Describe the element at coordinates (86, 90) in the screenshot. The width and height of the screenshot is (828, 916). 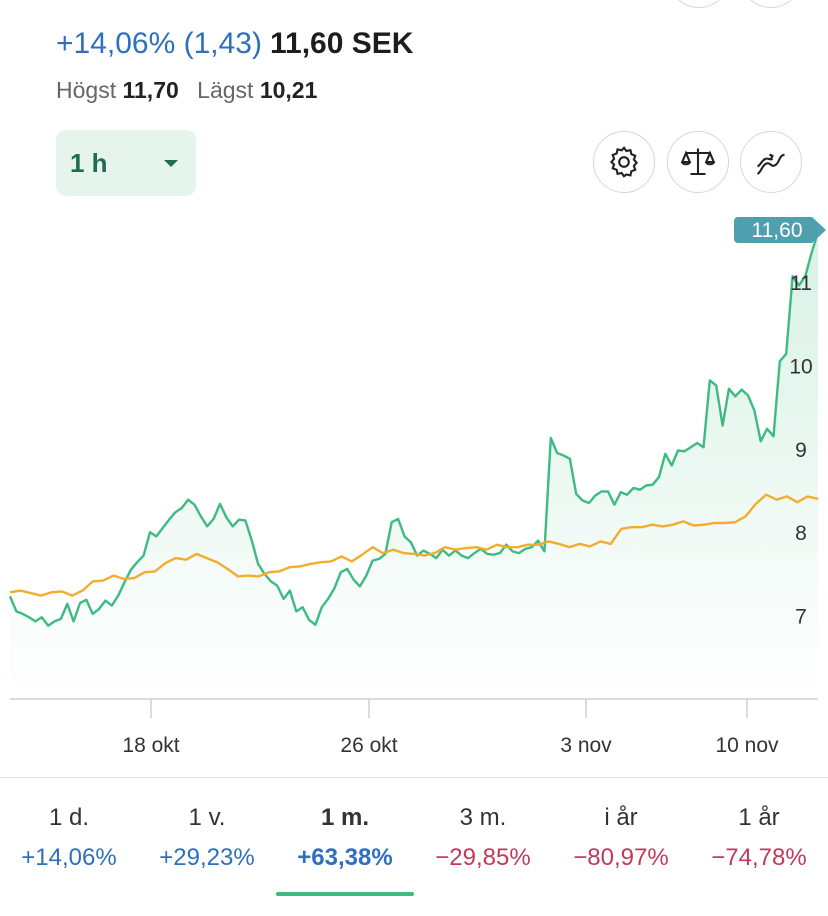
I see `high-label: Högst` at that location.